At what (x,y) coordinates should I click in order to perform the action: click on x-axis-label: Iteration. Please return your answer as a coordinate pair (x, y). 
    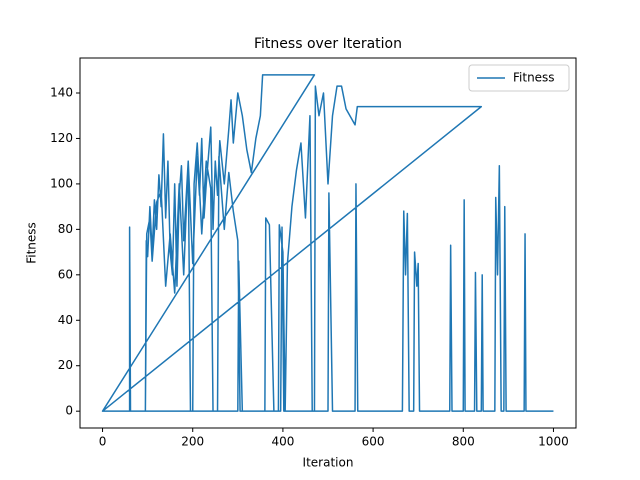
    Looking at the image, I should click on (328, 463).